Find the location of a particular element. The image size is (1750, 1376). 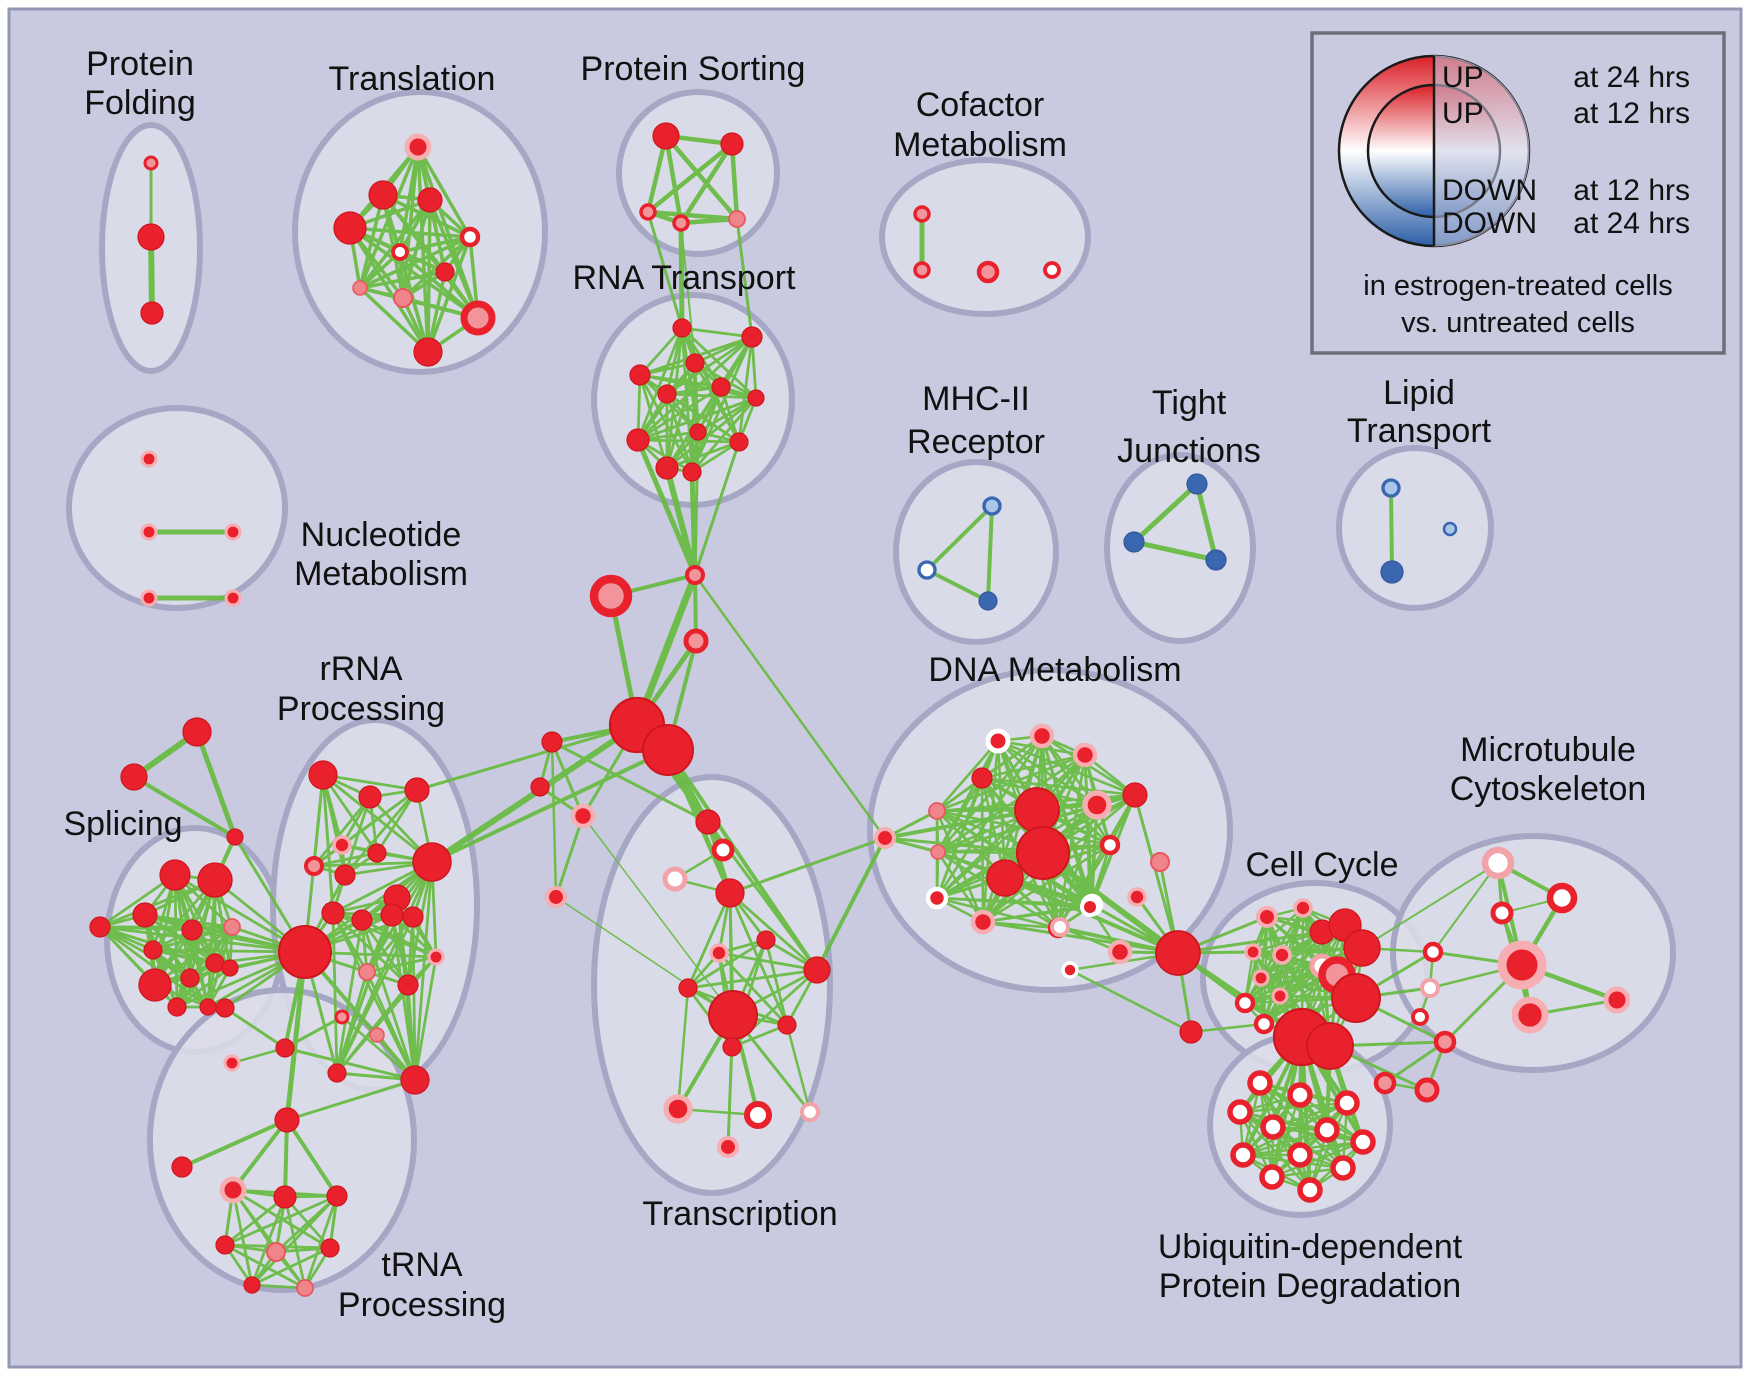

node-r17 is located at coordinates (285, 1048).